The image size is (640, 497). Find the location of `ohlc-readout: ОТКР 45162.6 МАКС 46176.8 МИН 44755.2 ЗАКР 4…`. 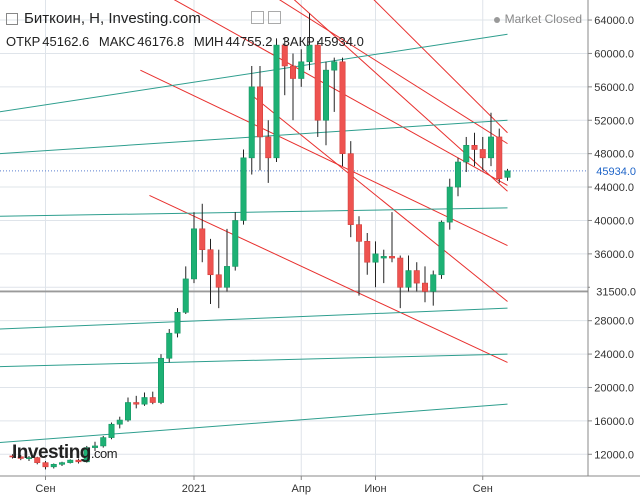

ohlc-readout: ОТКР 45162.6 МАКС 46176.8 МИН 44755.2 ЗАКР 4… is located at coordinates (186, 41).